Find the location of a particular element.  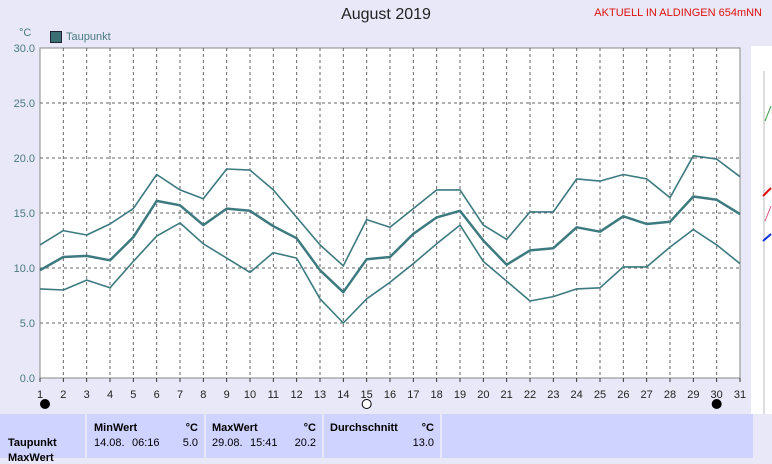

legend: Taupunkt is located at coordinates (80, 37).